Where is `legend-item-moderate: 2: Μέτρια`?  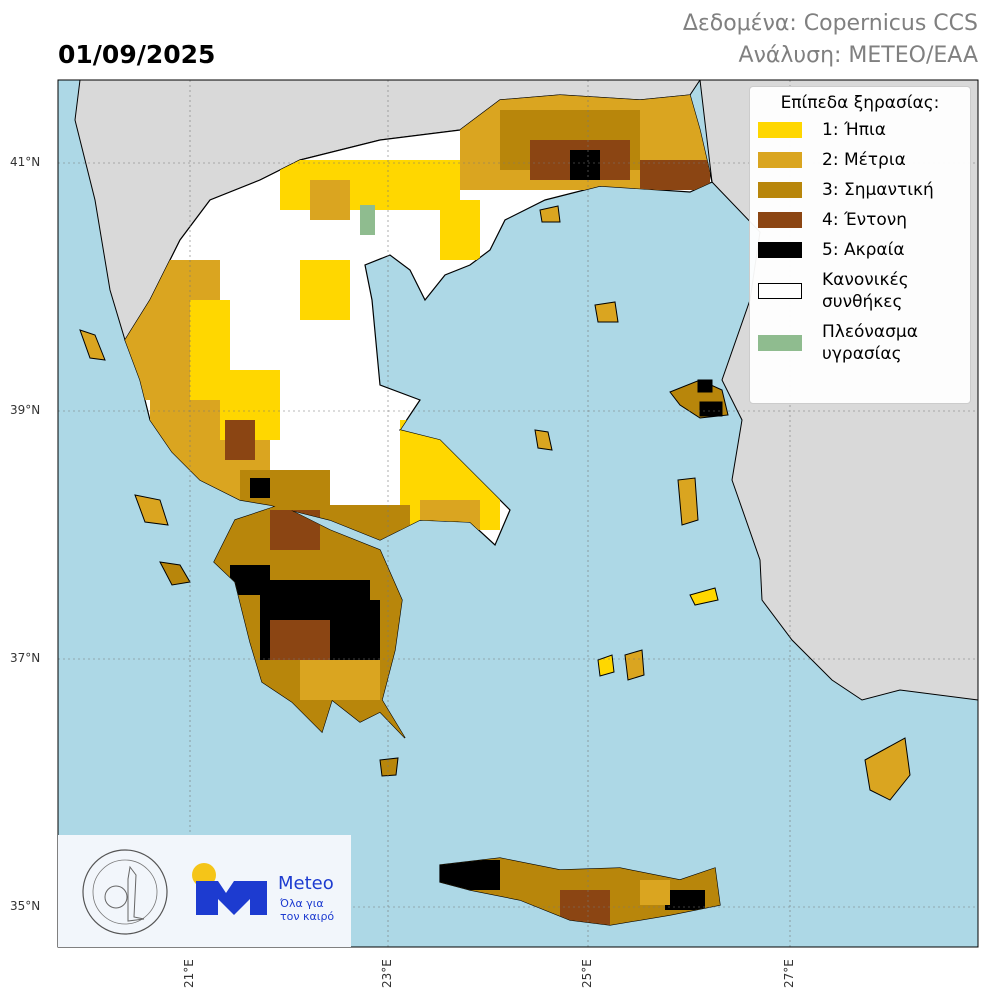 legend-item-moderate: 2: Μέτρια is located at coordinates (860, 160).